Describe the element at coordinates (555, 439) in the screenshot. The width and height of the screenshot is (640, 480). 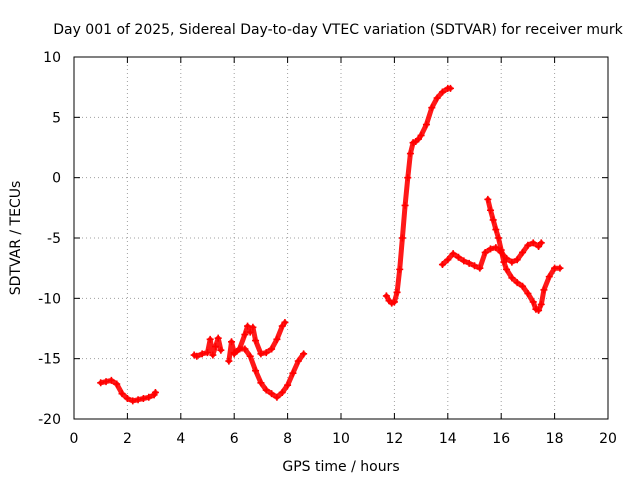
I see `x-tick-label: 18` at that location.